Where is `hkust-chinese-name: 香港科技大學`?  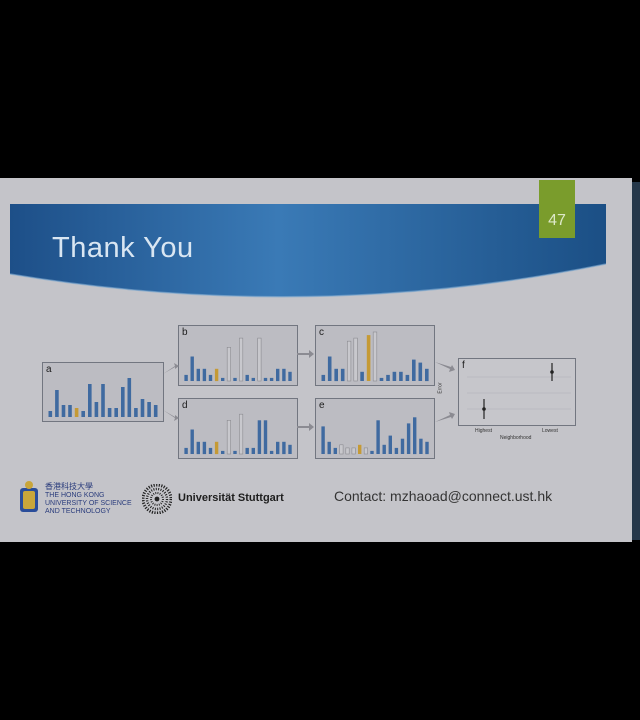
hkust-chinese-name: 香港科技大學 is located at coordinates (69, 486).